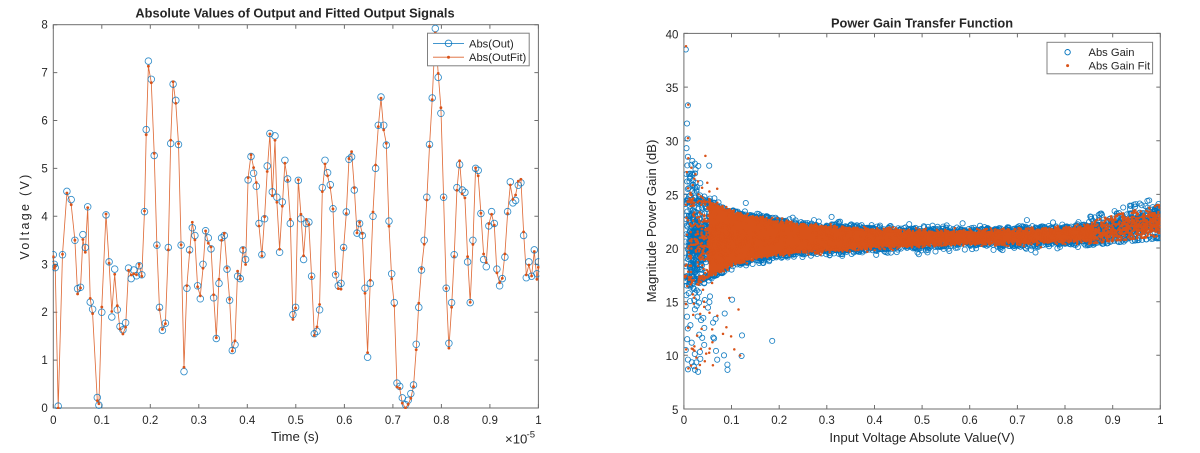 The height and width of the screenshot is (453, 1200). I want to click on svg-text:Input Voltage Absolute Value(V: Input Voltage Absolute Value(V), so click(921, 437).